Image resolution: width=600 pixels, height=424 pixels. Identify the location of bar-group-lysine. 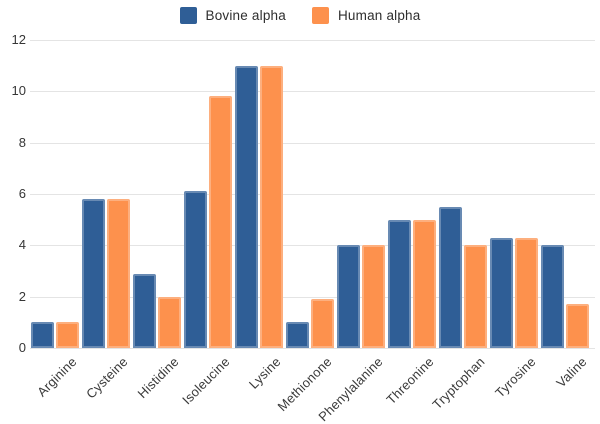
(259, 194).